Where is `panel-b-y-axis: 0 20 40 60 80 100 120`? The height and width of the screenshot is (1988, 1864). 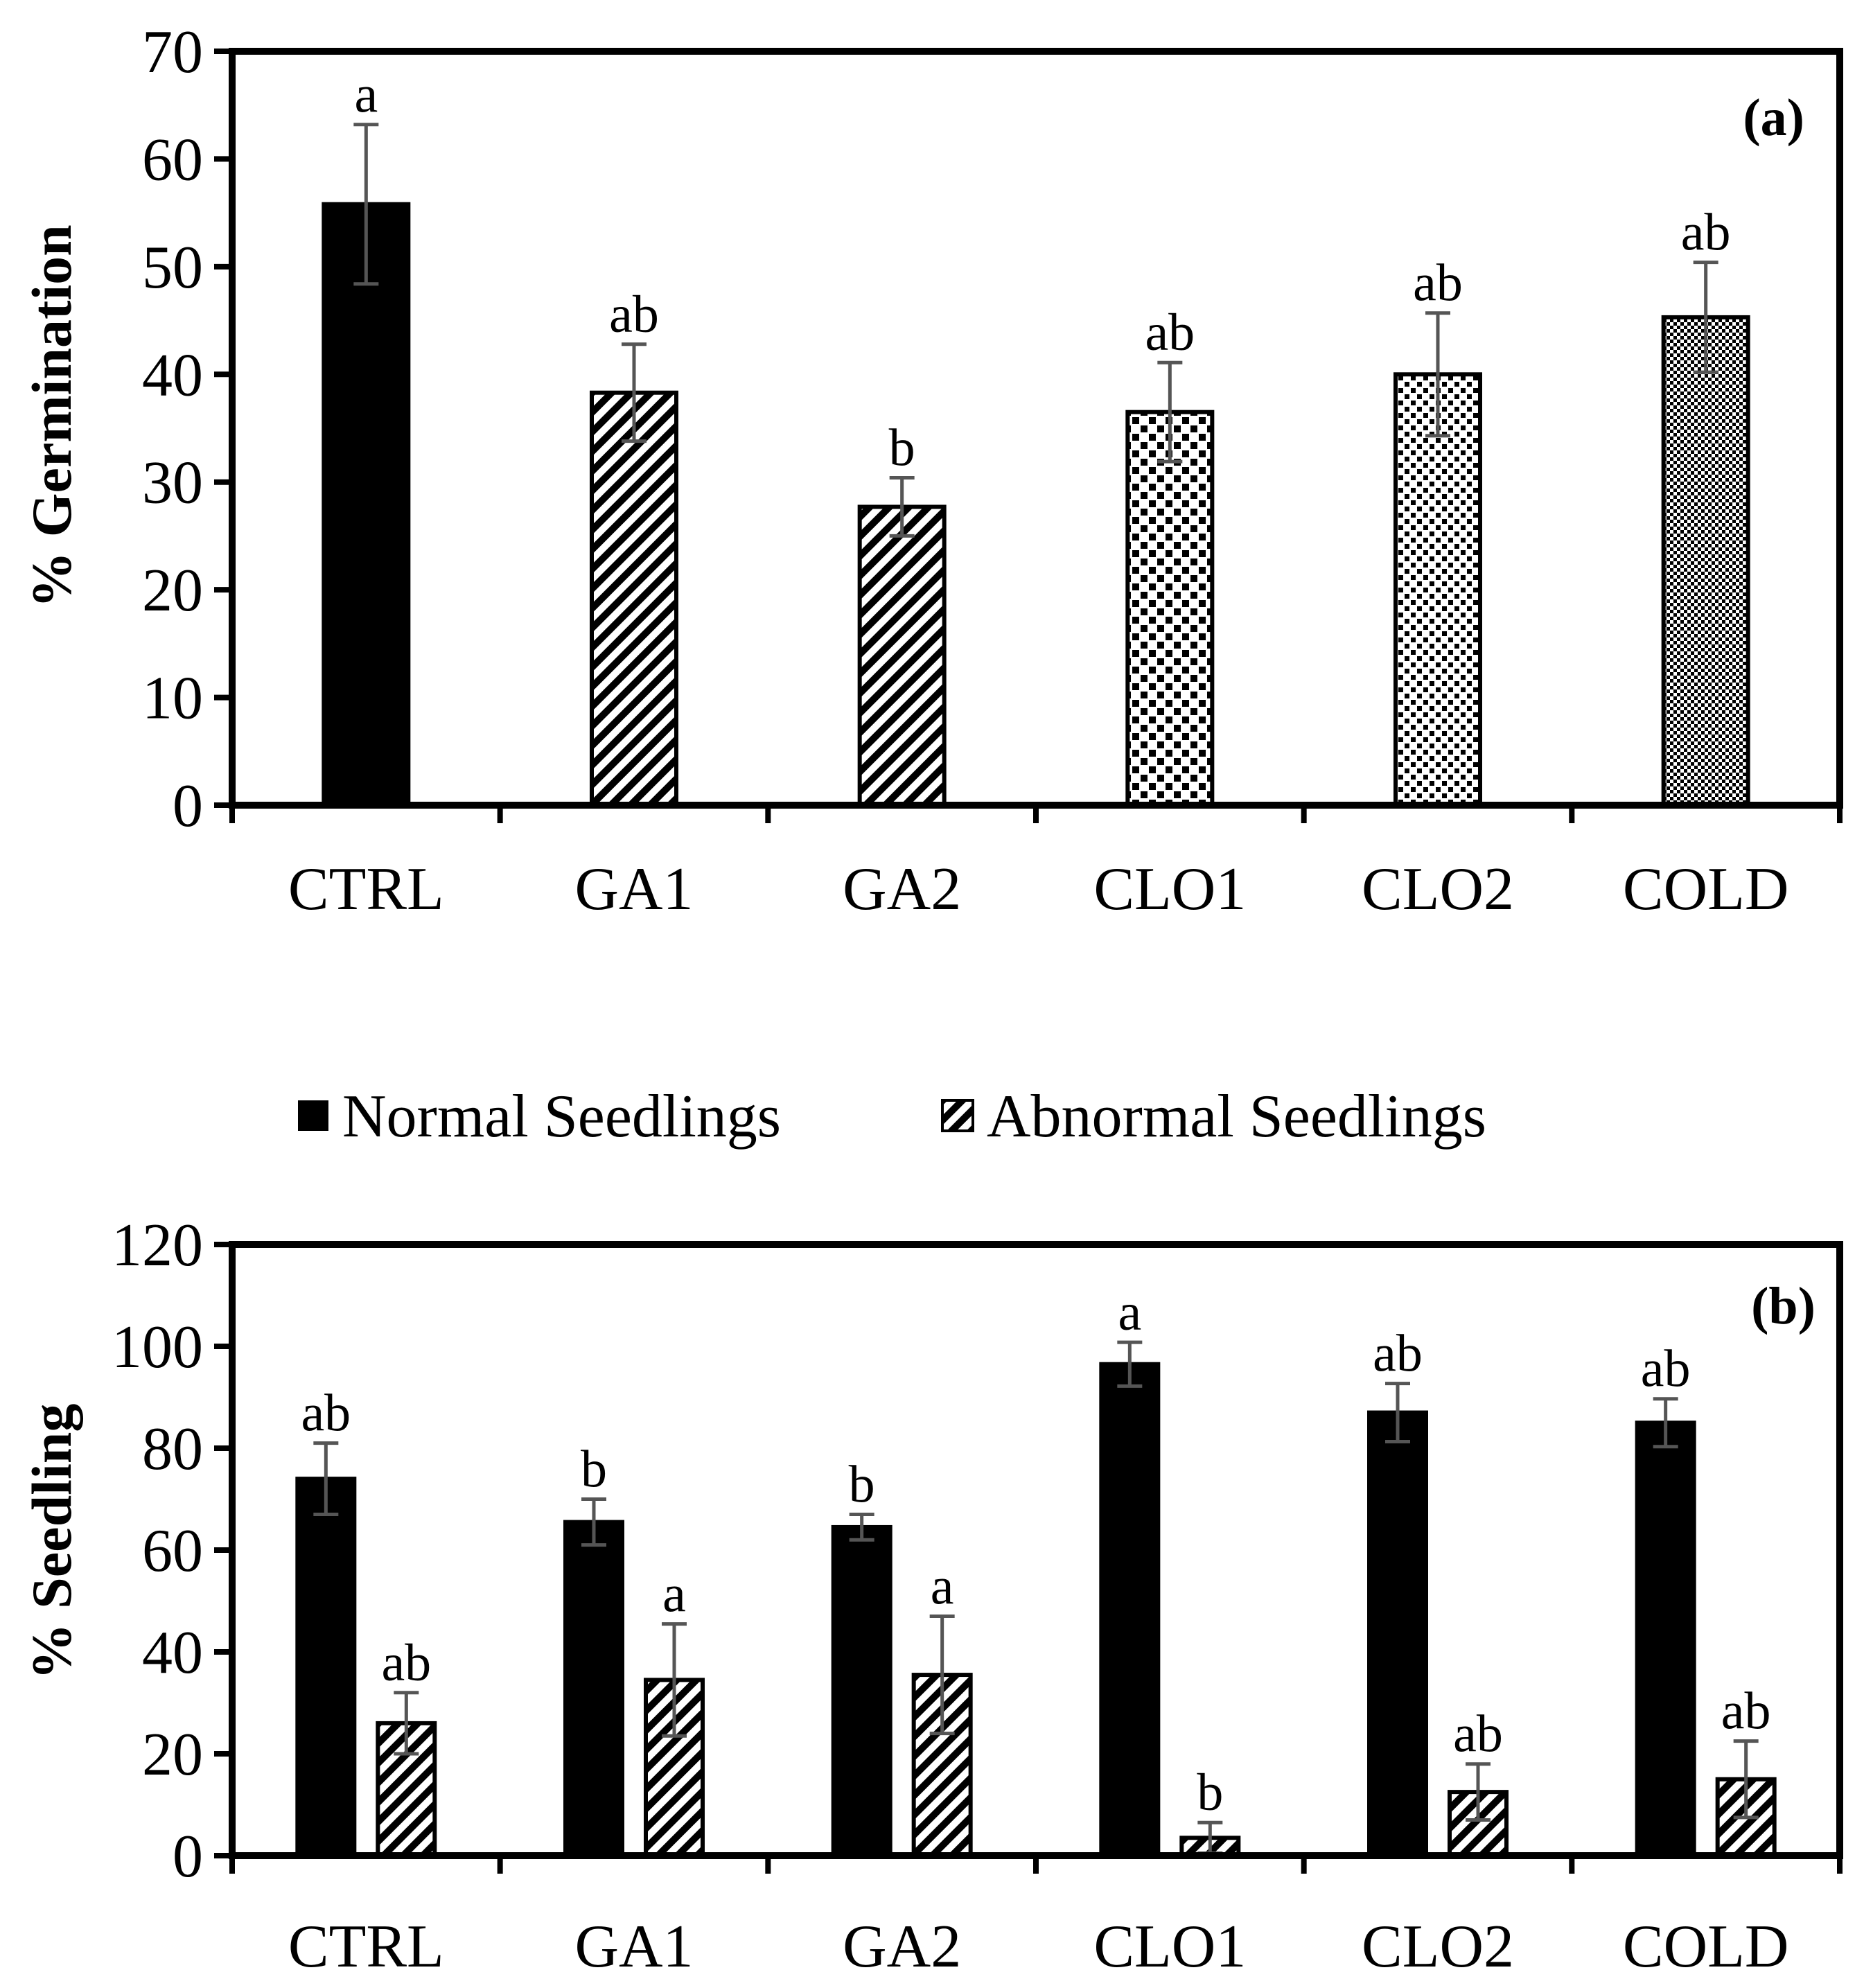
panel-b-y-axis: 0 20 40 60 80 100 120 is located at coordinates (172, 1551).